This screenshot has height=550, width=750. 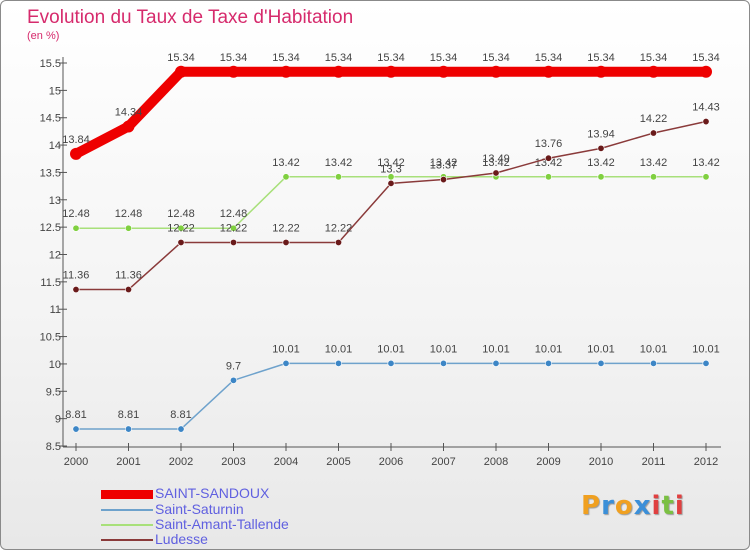 I want to click on data-label: 13.3, so click(x=390, y=169).